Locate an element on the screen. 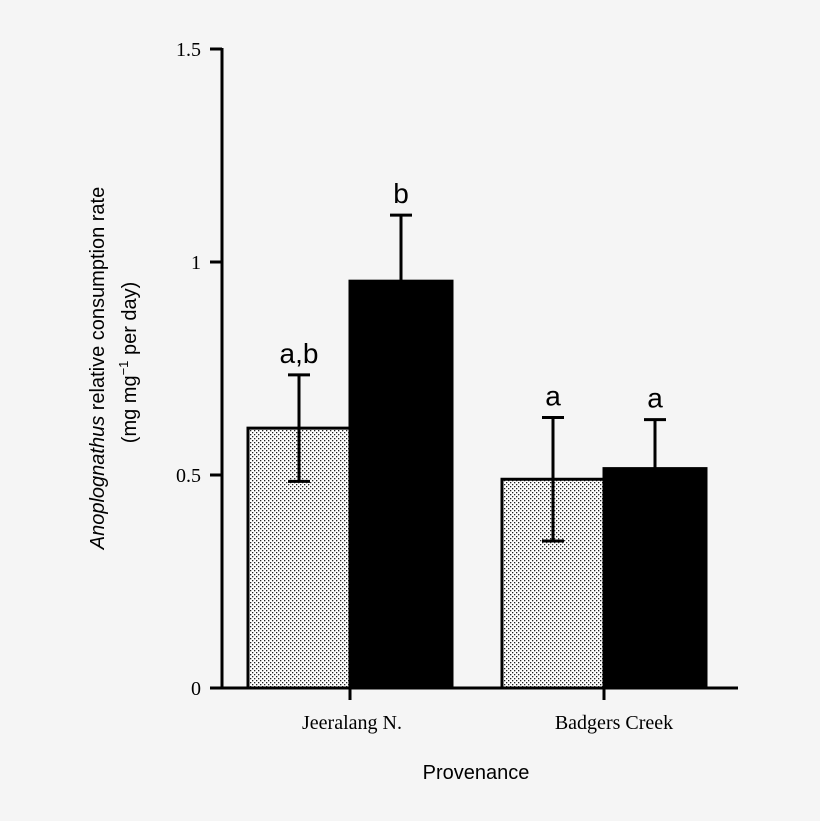 This screenshot has width=820, height=821. y-axis-title: Anoplognathus relative consumption rate is located at coordinates (98, 368).